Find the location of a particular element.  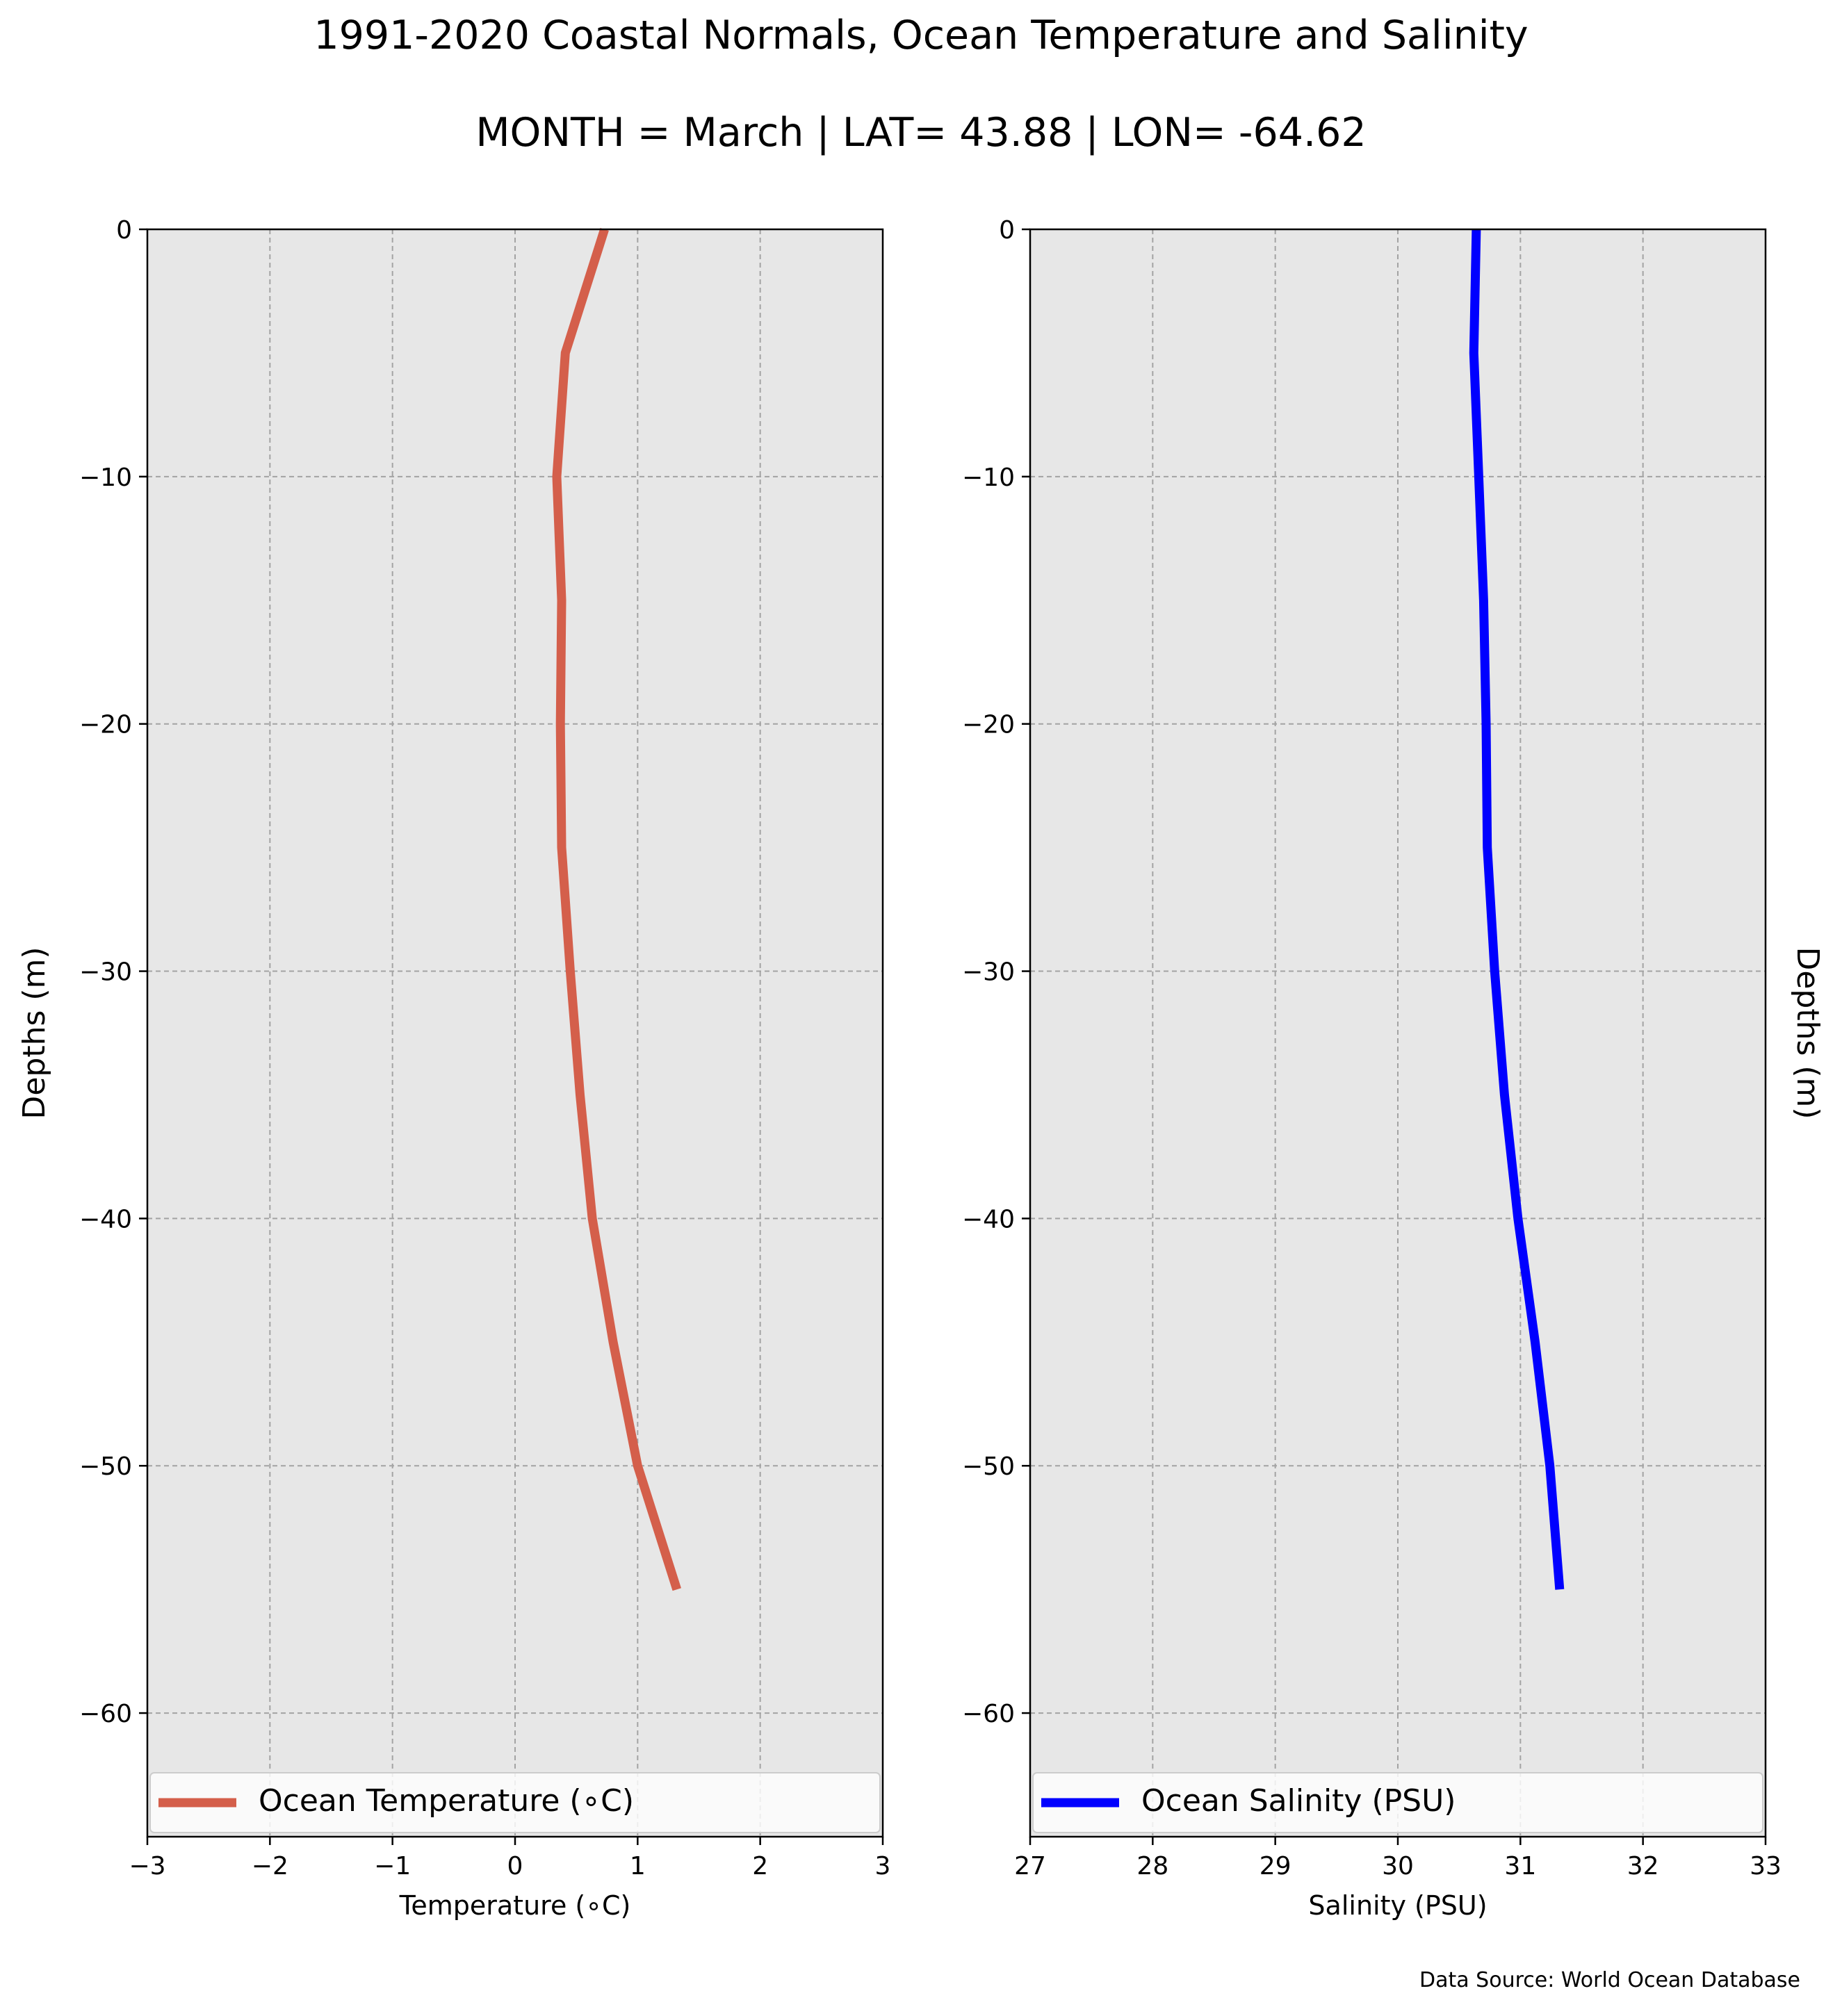

temperature-ytick-label: 0 is located at coordinates (124, 231).